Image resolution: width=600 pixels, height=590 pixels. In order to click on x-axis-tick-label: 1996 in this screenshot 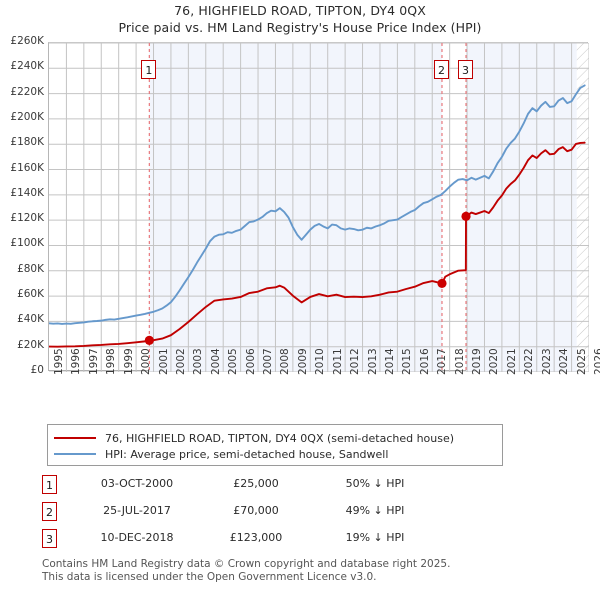, I will do `click(76, 361)`.